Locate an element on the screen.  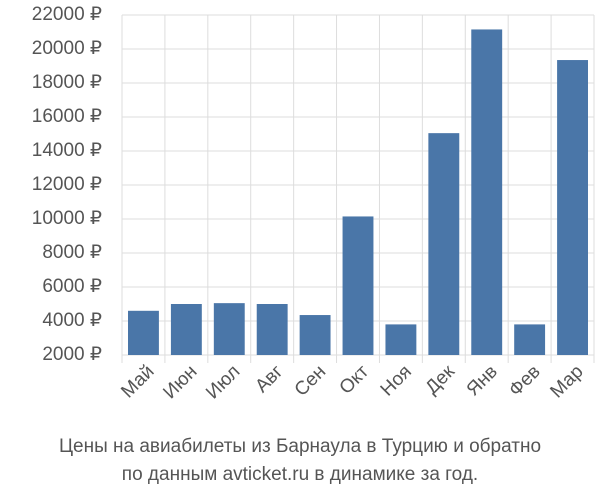
y-tick-label: 10000 ₽ is located at coordinates (67, 218).